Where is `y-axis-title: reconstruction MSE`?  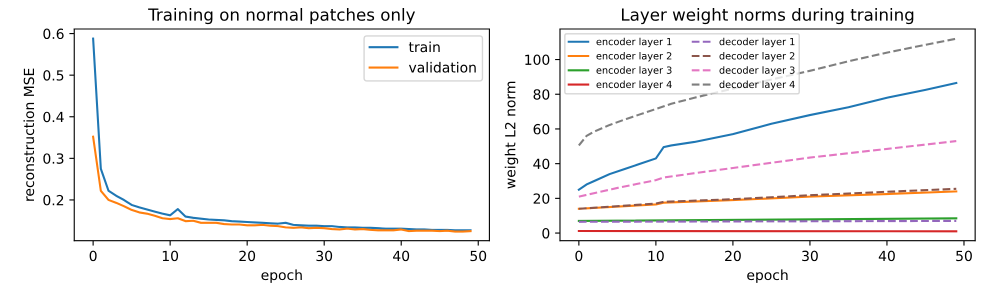 y-axis-title: reconstruction MSE is located at coordinates (28, 134).